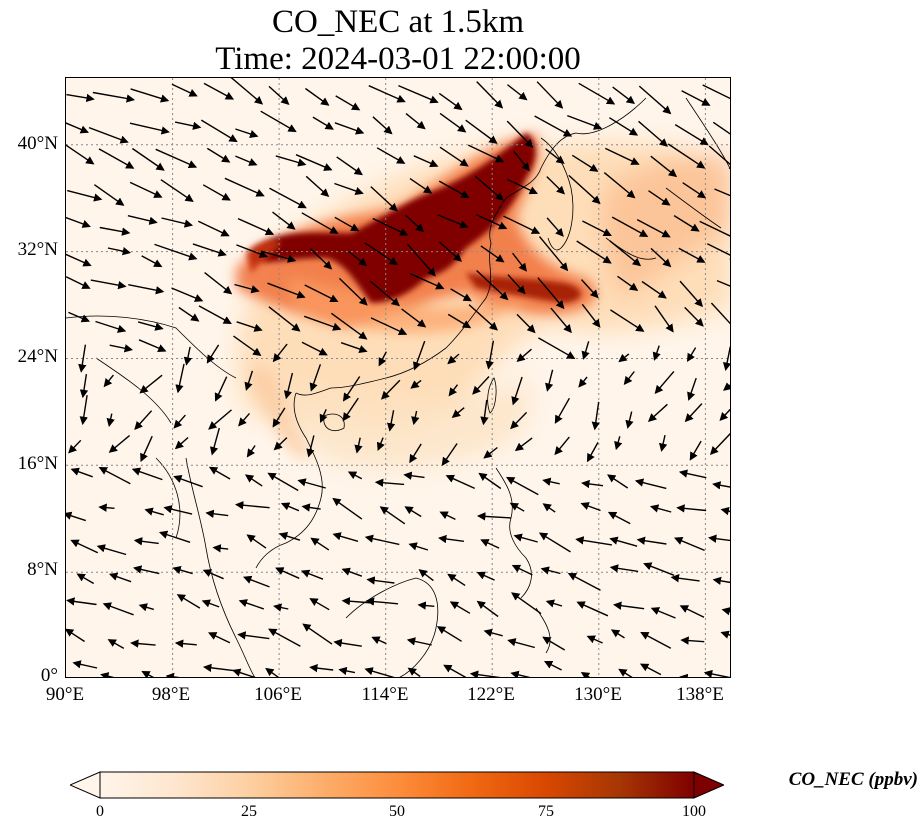 This screenshot has height=836, width=920. Describe the element at coordinates (289, 480) in the screenshot. I see `vietnam-coast` at that location.